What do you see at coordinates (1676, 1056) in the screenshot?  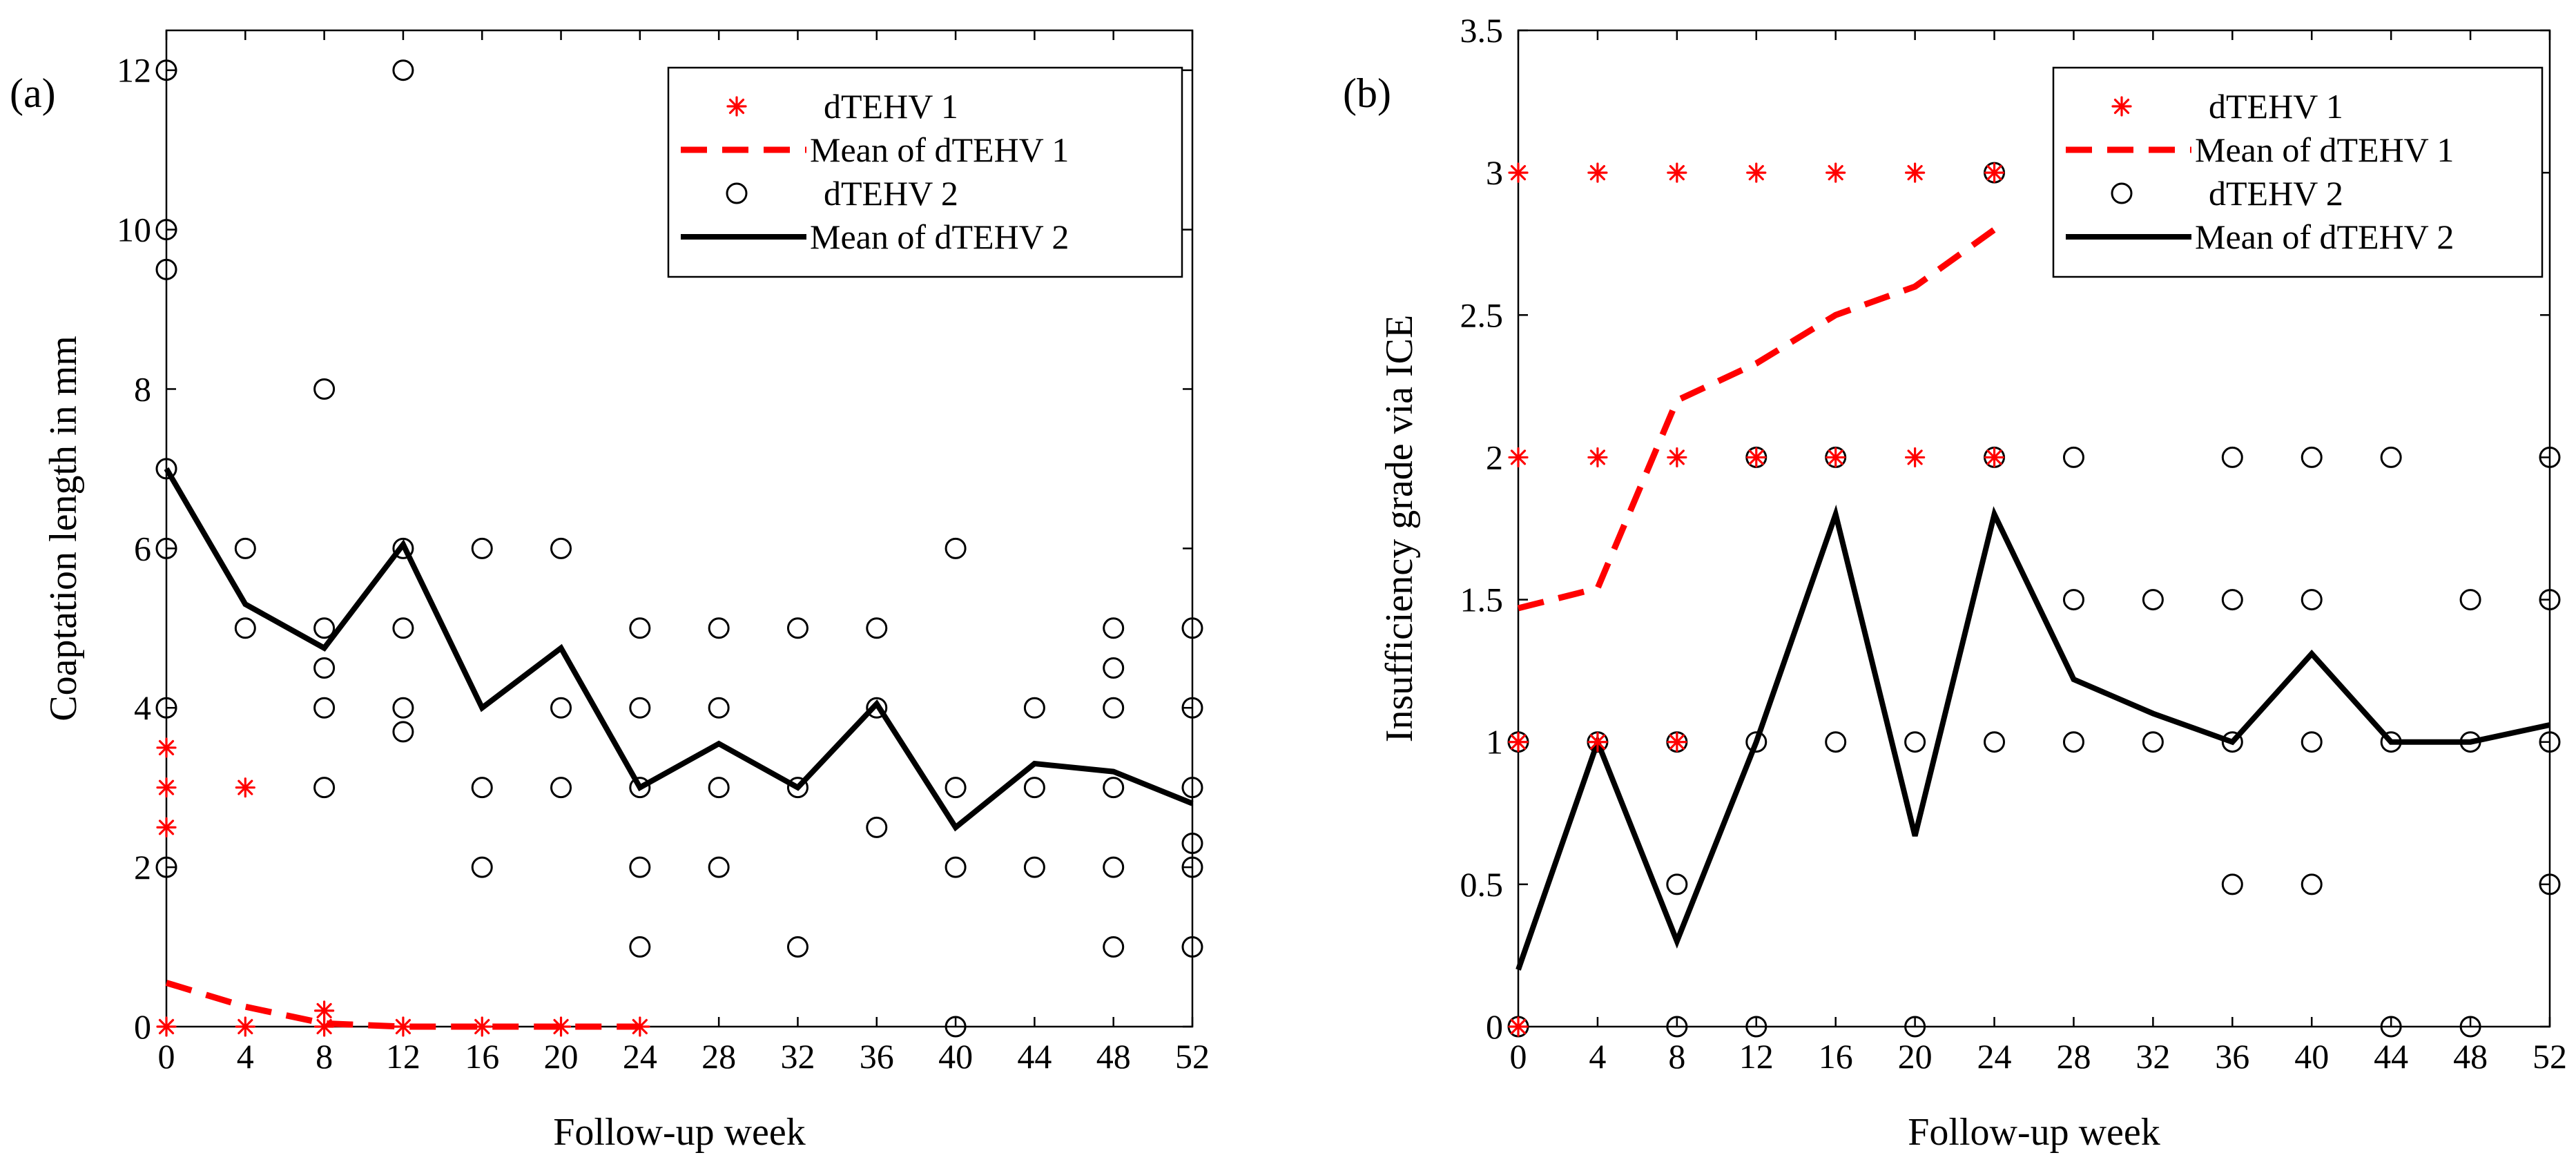 I see `x-tick-label: 8` at bounding box center [1676, 1056].